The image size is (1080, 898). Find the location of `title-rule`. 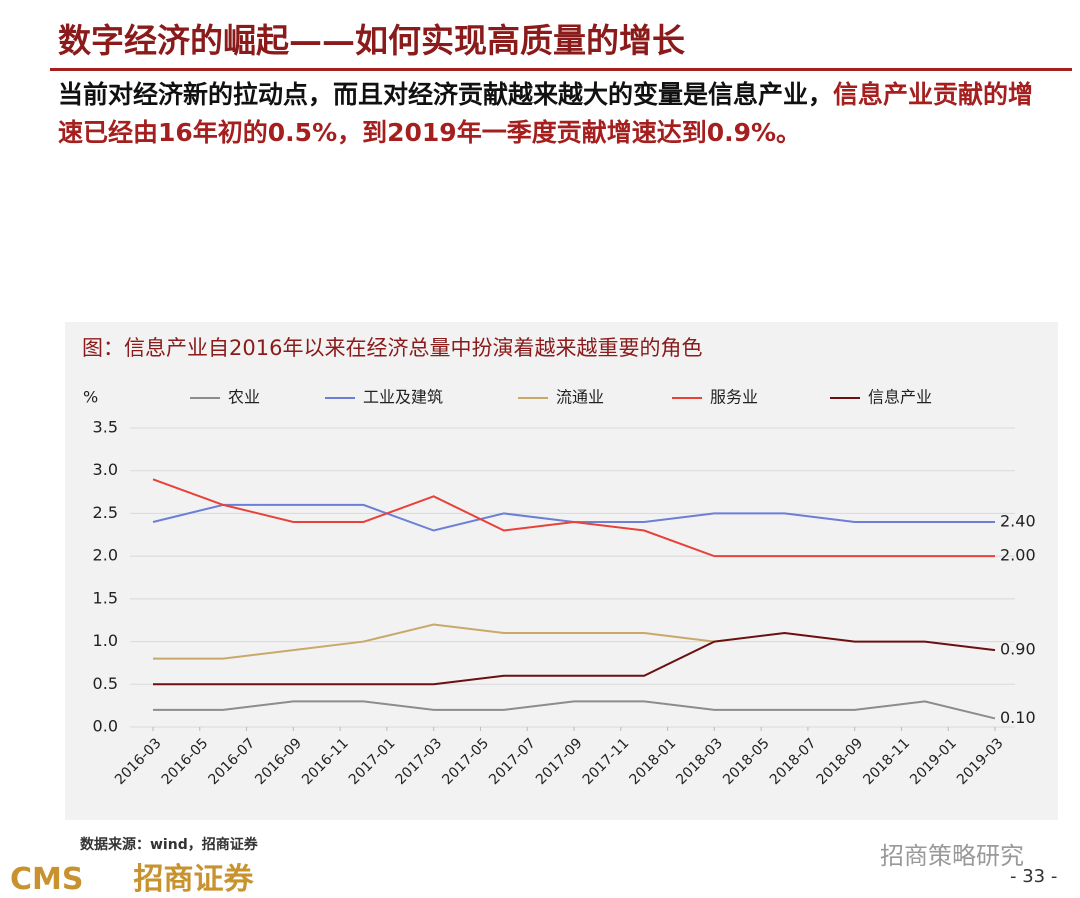

title-rule is located at coordinates (561, 69).